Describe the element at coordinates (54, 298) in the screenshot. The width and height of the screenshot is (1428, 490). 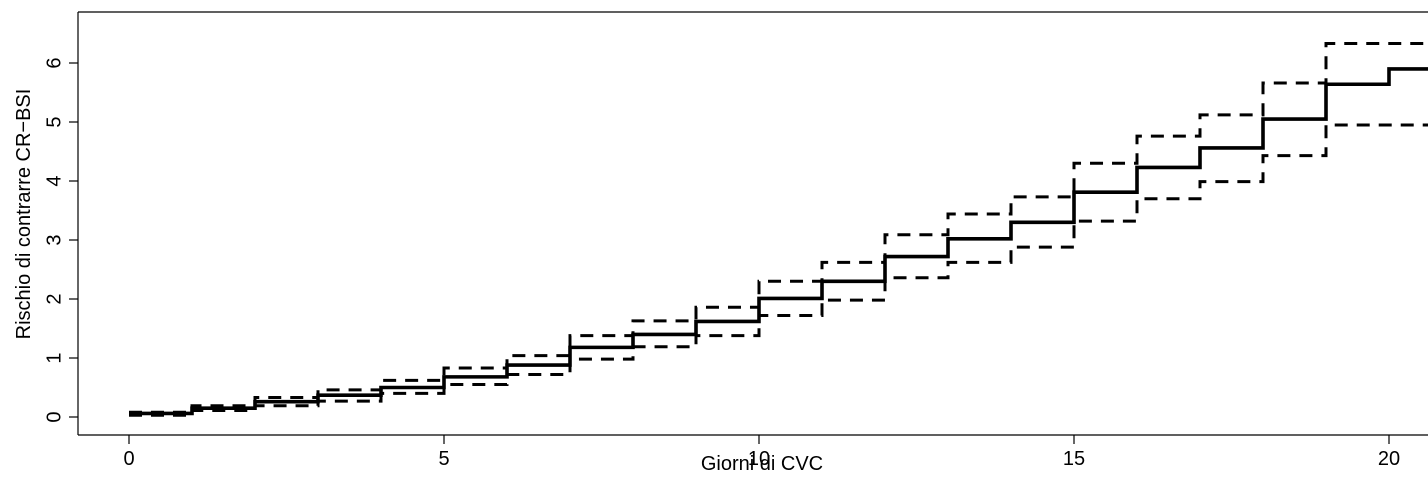
I see `y-tick-label: 2` at that location.